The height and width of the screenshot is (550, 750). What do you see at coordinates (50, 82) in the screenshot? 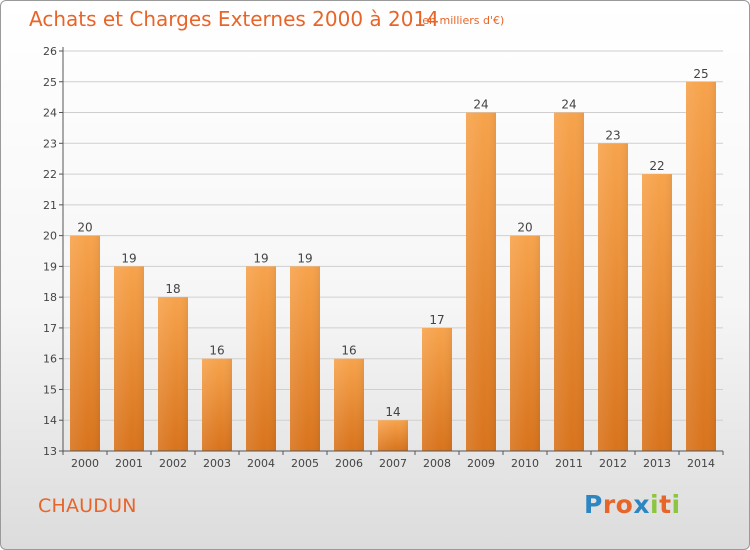
I see `y-tick-label: 25` at bounding box center [50, 82].